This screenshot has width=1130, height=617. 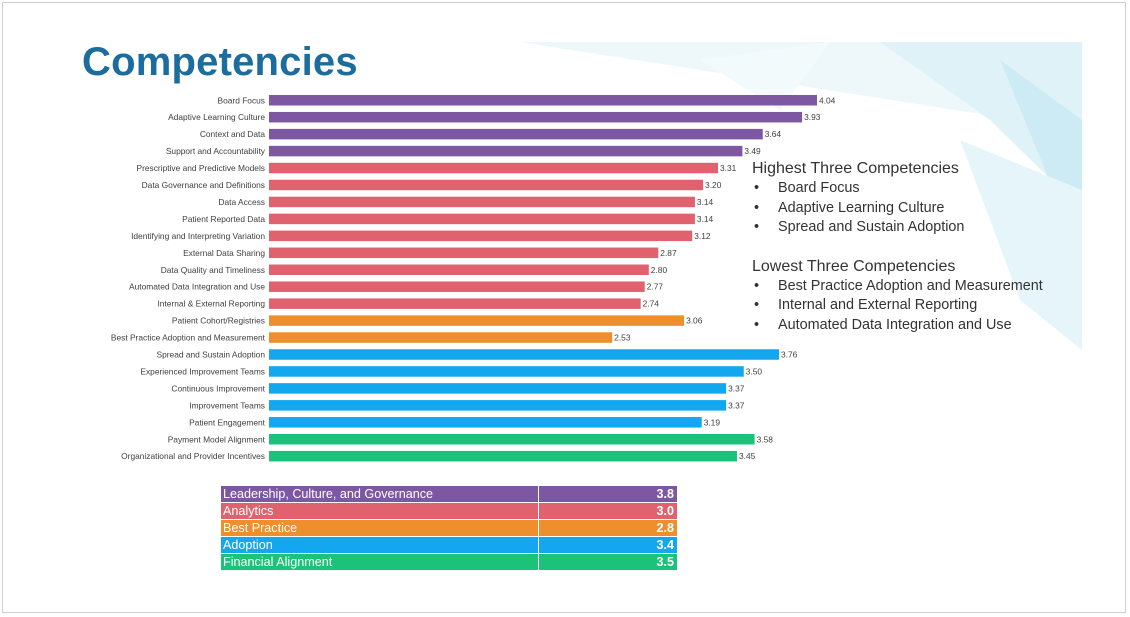 I want to click on lowest-item-text: Internal and External Reporting, so click(x=878, y=305).